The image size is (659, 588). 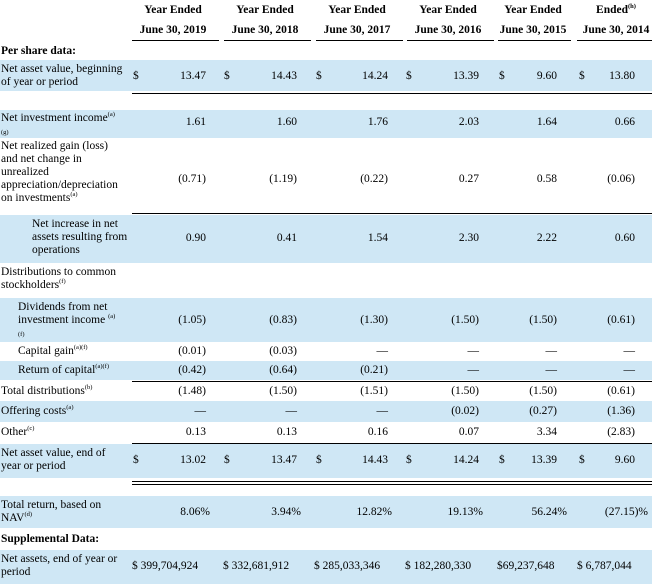 What do you see at coordinates (265, 20) in the screenshot?
I see `col-header-2018: Year Ended June 30, 2018` at bounding box center [265, 20].